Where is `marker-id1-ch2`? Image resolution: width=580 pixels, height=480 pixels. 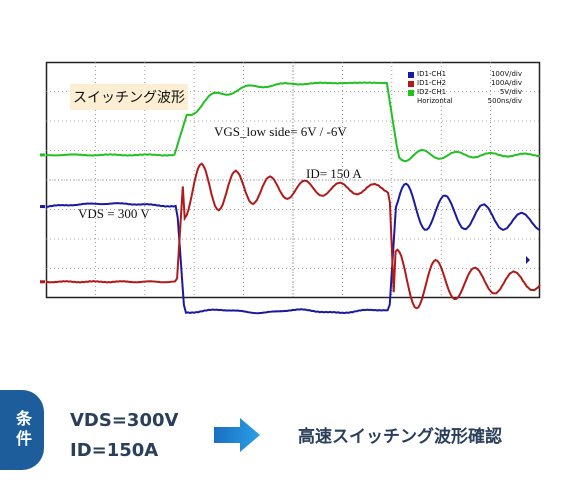
marker-id1-ch2 is located at coordinates (42, 282).